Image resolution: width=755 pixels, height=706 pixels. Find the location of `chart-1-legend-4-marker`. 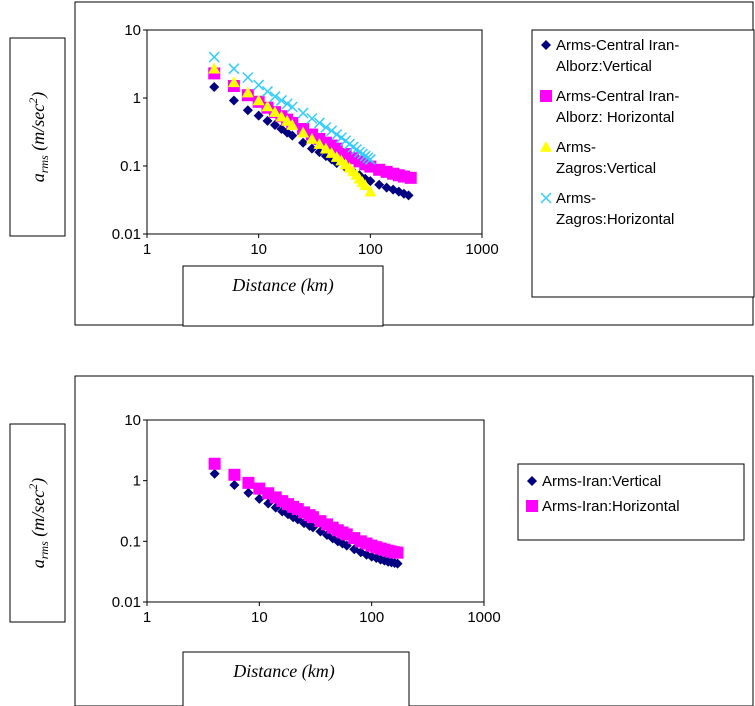

chart-1-legend-4-marker is located at coordinates (546, 198).